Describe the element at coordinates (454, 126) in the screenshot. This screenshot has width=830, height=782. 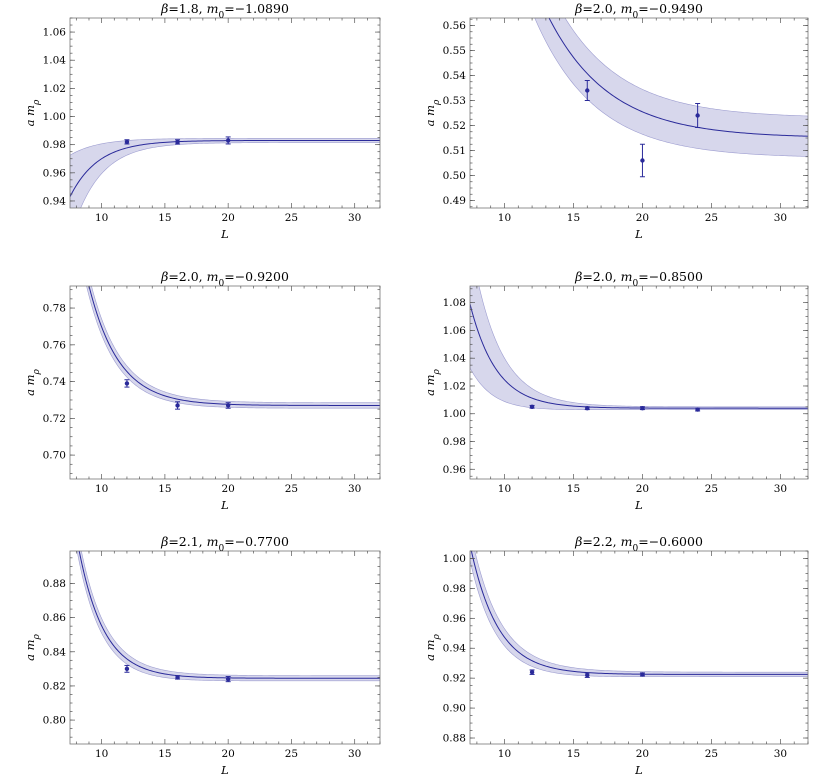
I see `y-tick-label: 0.52` at that location.